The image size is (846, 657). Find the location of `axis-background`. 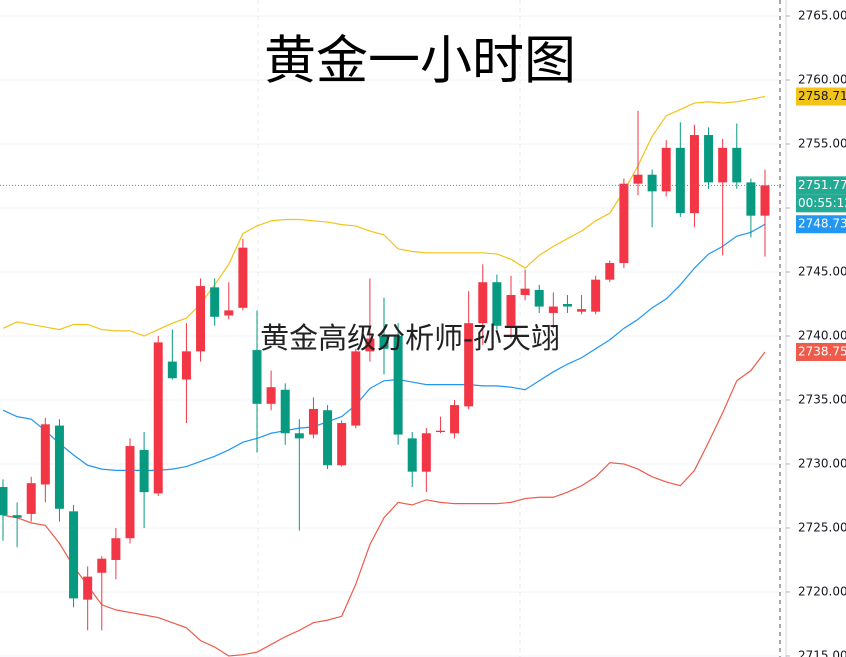

axis-background is located at coordinates (816, 328).